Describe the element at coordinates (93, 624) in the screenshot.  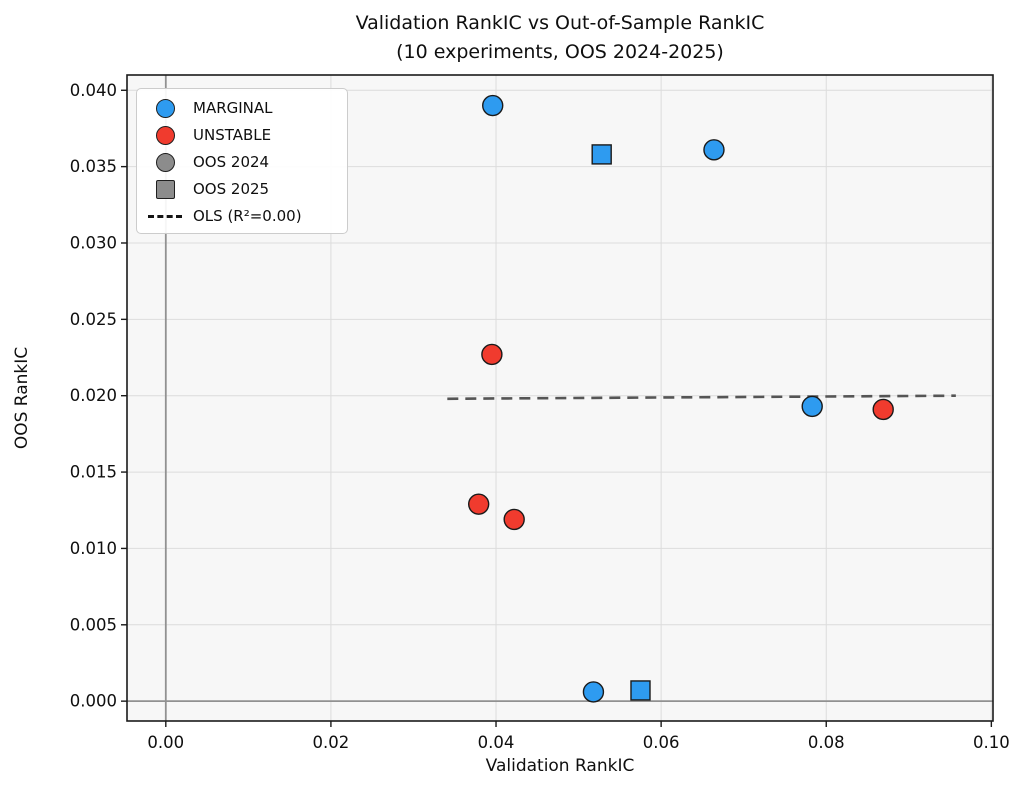
I see `y-tick-label: 0.005` at that location.